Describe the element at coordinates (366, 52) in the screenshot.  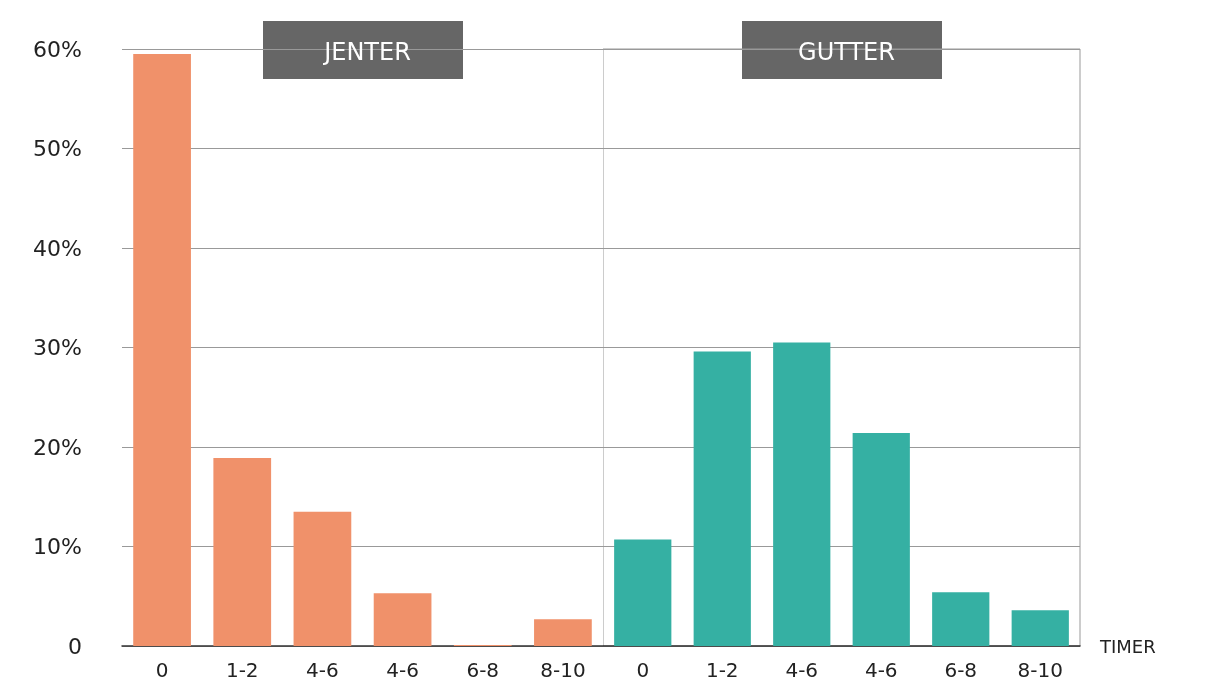
I see `chart-title: JENTER` at that location.